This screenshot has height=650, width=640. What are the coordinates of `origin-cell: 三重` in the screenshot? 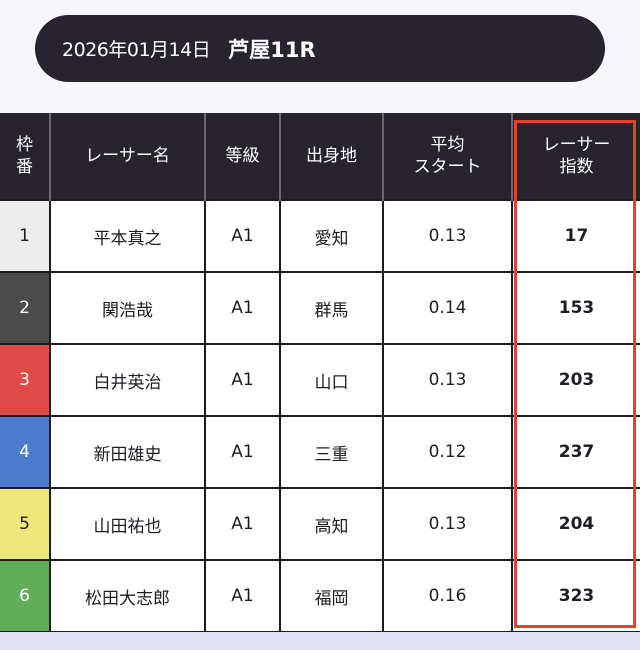 It's located at (331, 452).